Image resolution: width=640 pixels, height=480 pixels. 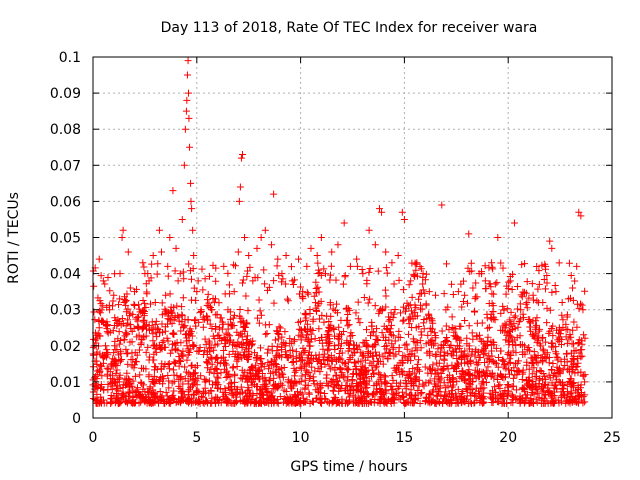 What do you see at coordinates (65, 347) in the screenshot?
I see `y-tick-label: 0.02` at bounding box center [65, 347].